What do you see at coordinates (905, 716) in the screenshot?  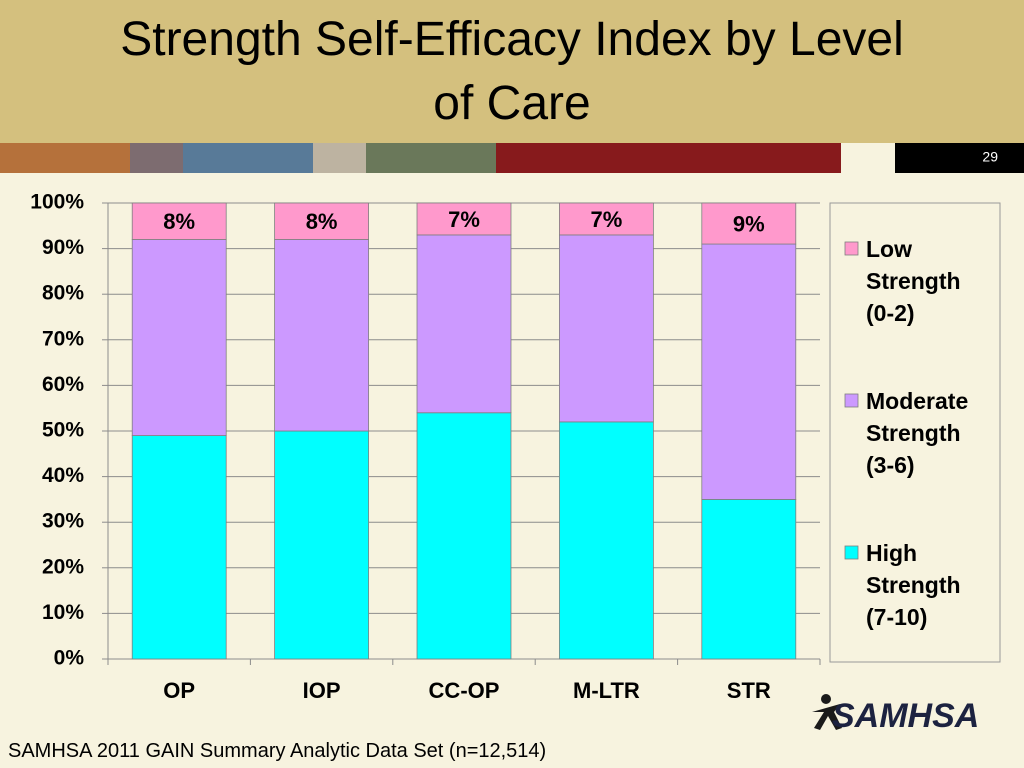 I see `logo-text: SAMHSA` at bounding box center [905, 716].